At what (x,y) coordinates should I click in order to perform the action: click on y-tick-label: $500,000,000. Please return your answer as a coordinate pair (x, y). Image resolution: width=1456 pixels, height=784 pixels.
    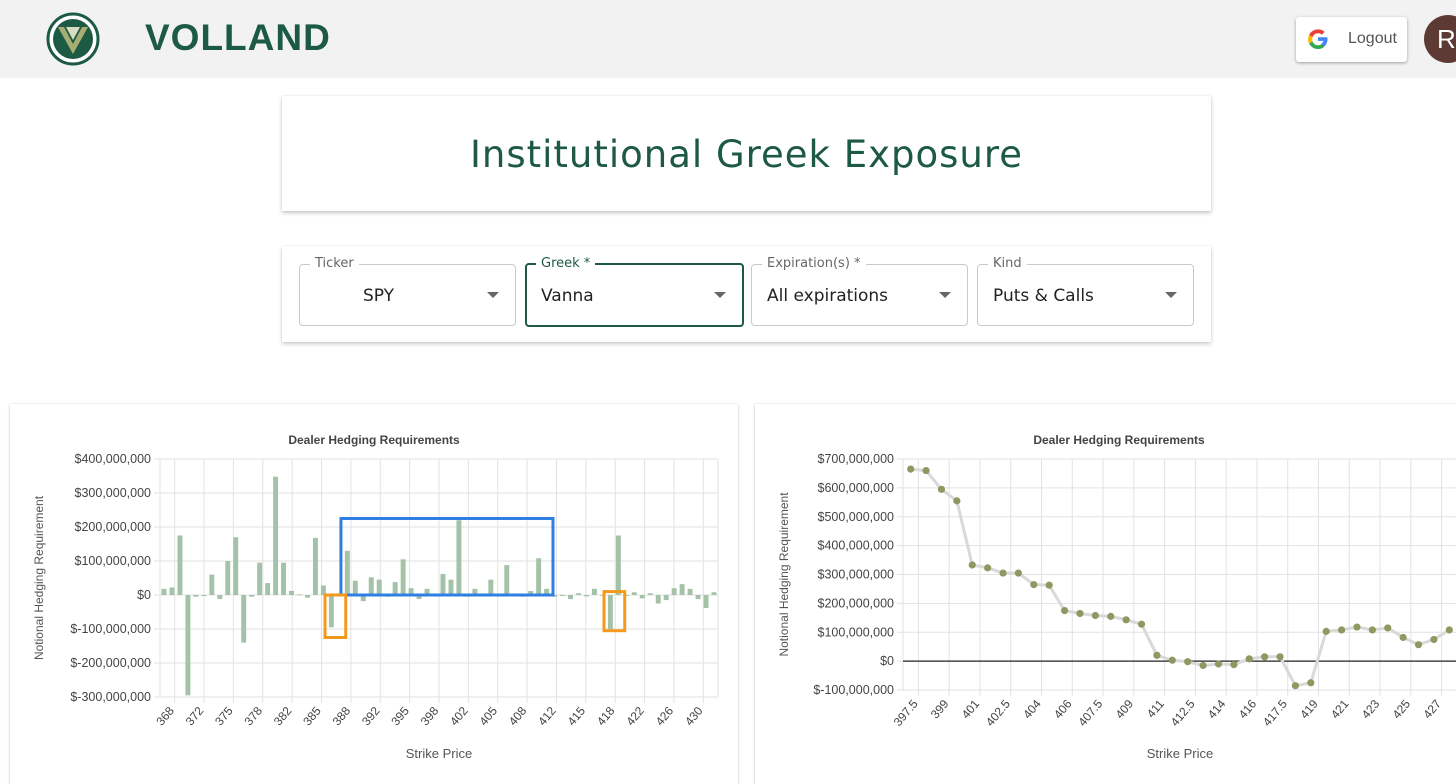
    Looking at the image, I should click on (856, 517).